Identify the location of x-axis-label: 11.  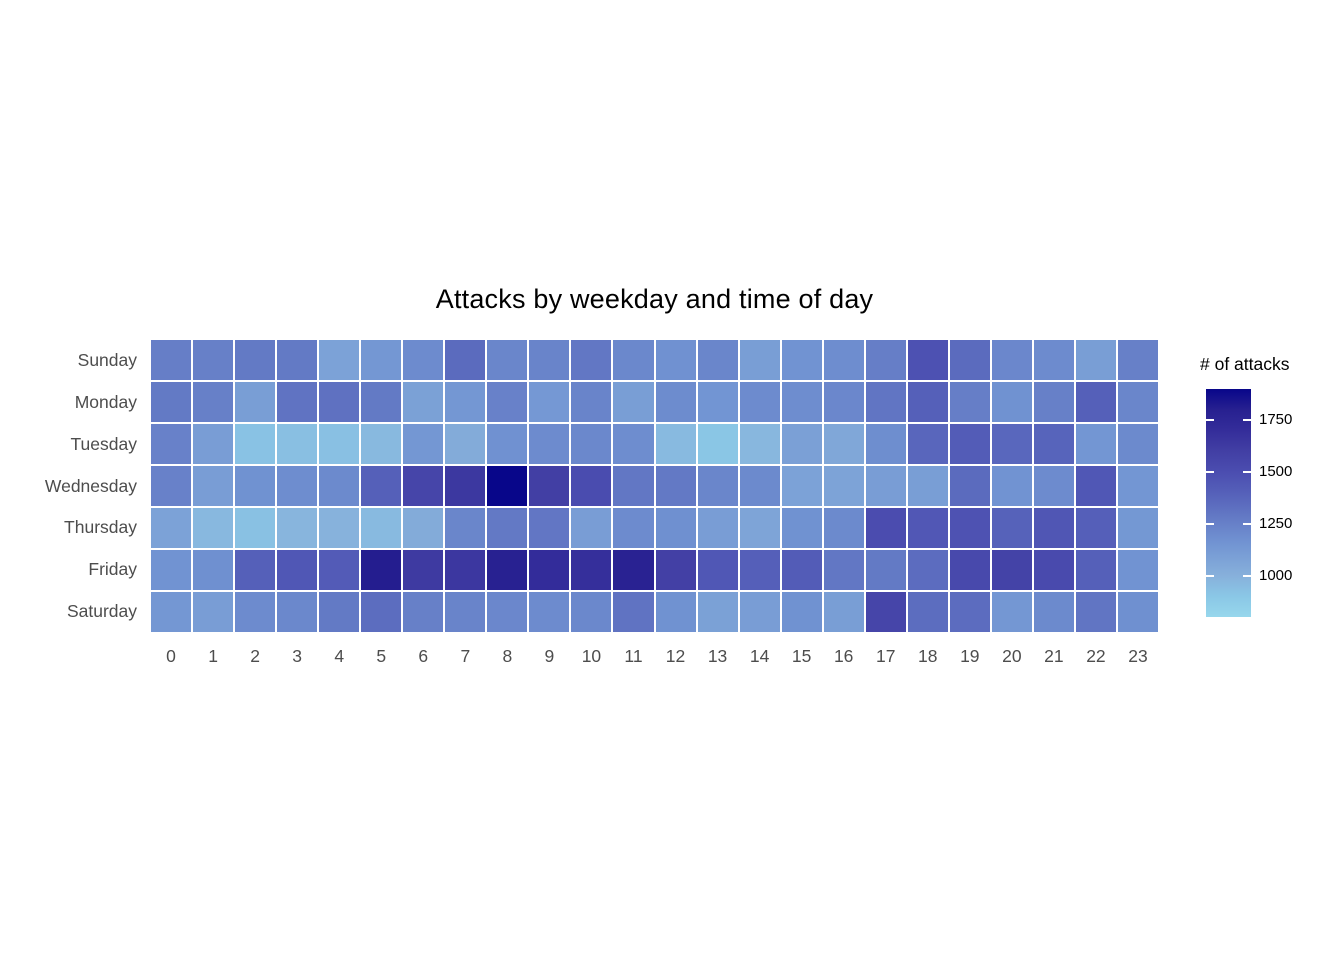
(633, 656).